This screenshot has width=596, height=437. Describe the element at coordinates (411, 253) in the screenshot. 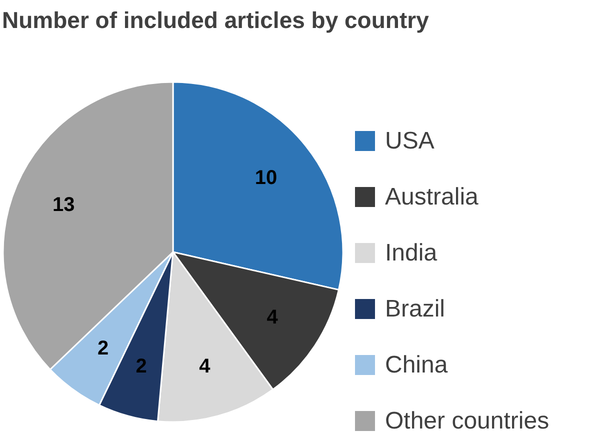

I see `legend-label: India` at that location.